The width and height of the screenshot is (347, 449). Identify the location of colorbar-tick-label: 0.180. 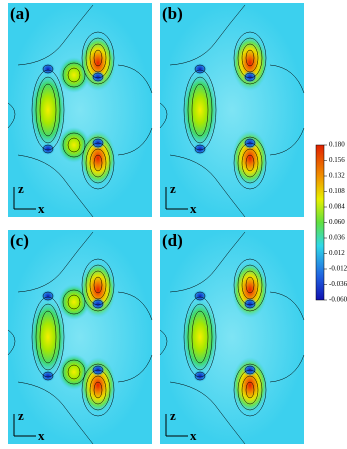
(337, 145).